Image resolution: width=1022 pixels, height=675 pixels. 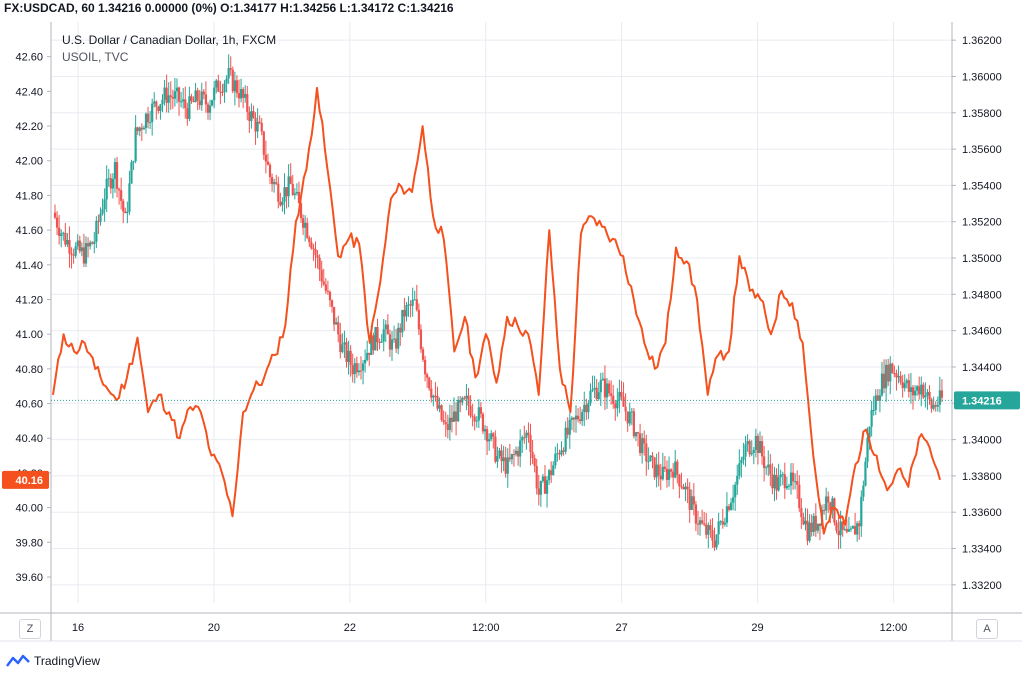 What do you see at coordinates (982, 368) in the screenshot?
I see `right-tick-label: 1.34400` at bounding box center [982, 368].